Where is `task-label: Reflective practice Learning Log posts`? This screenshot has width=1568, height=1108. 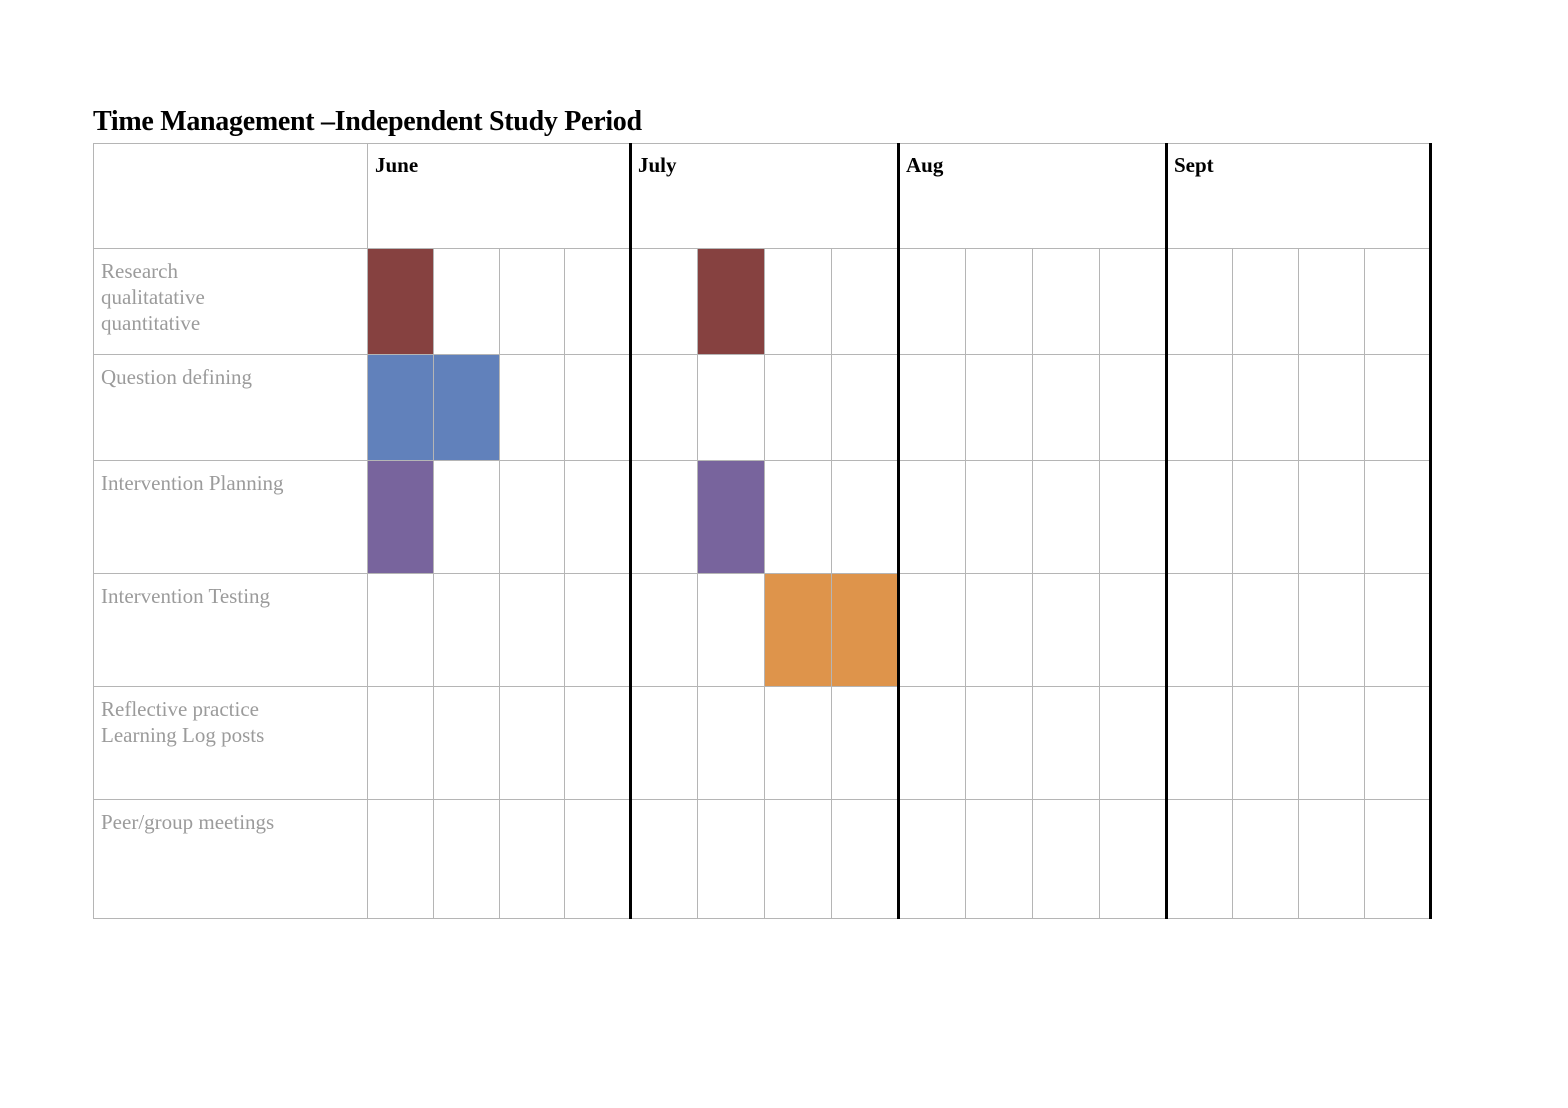 task-label: Reflective practice Learning Log posts is located at coordinates (183, 722).